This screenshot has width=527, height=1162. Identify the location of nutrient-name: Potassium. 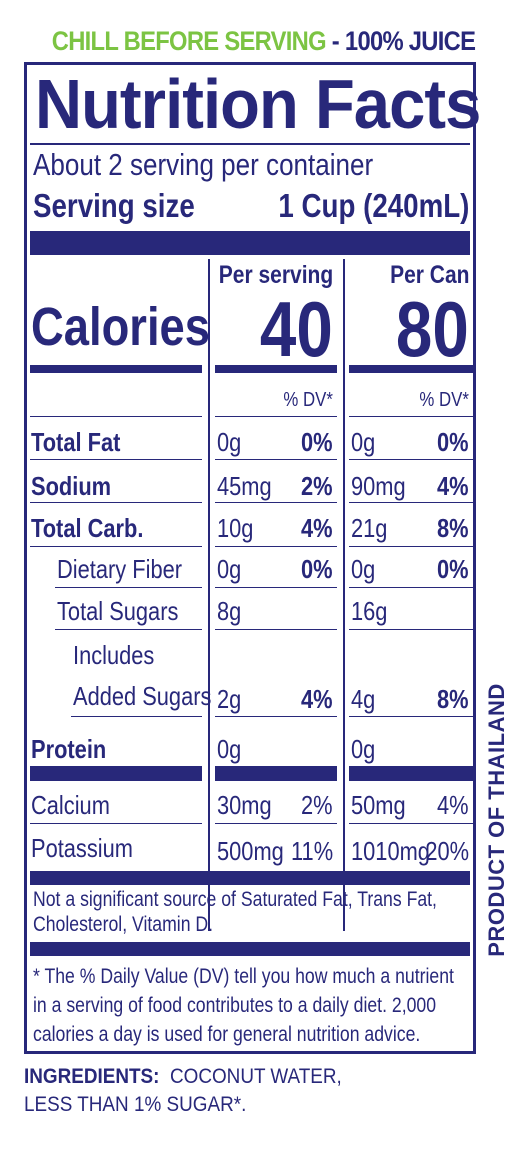
(82, 848).